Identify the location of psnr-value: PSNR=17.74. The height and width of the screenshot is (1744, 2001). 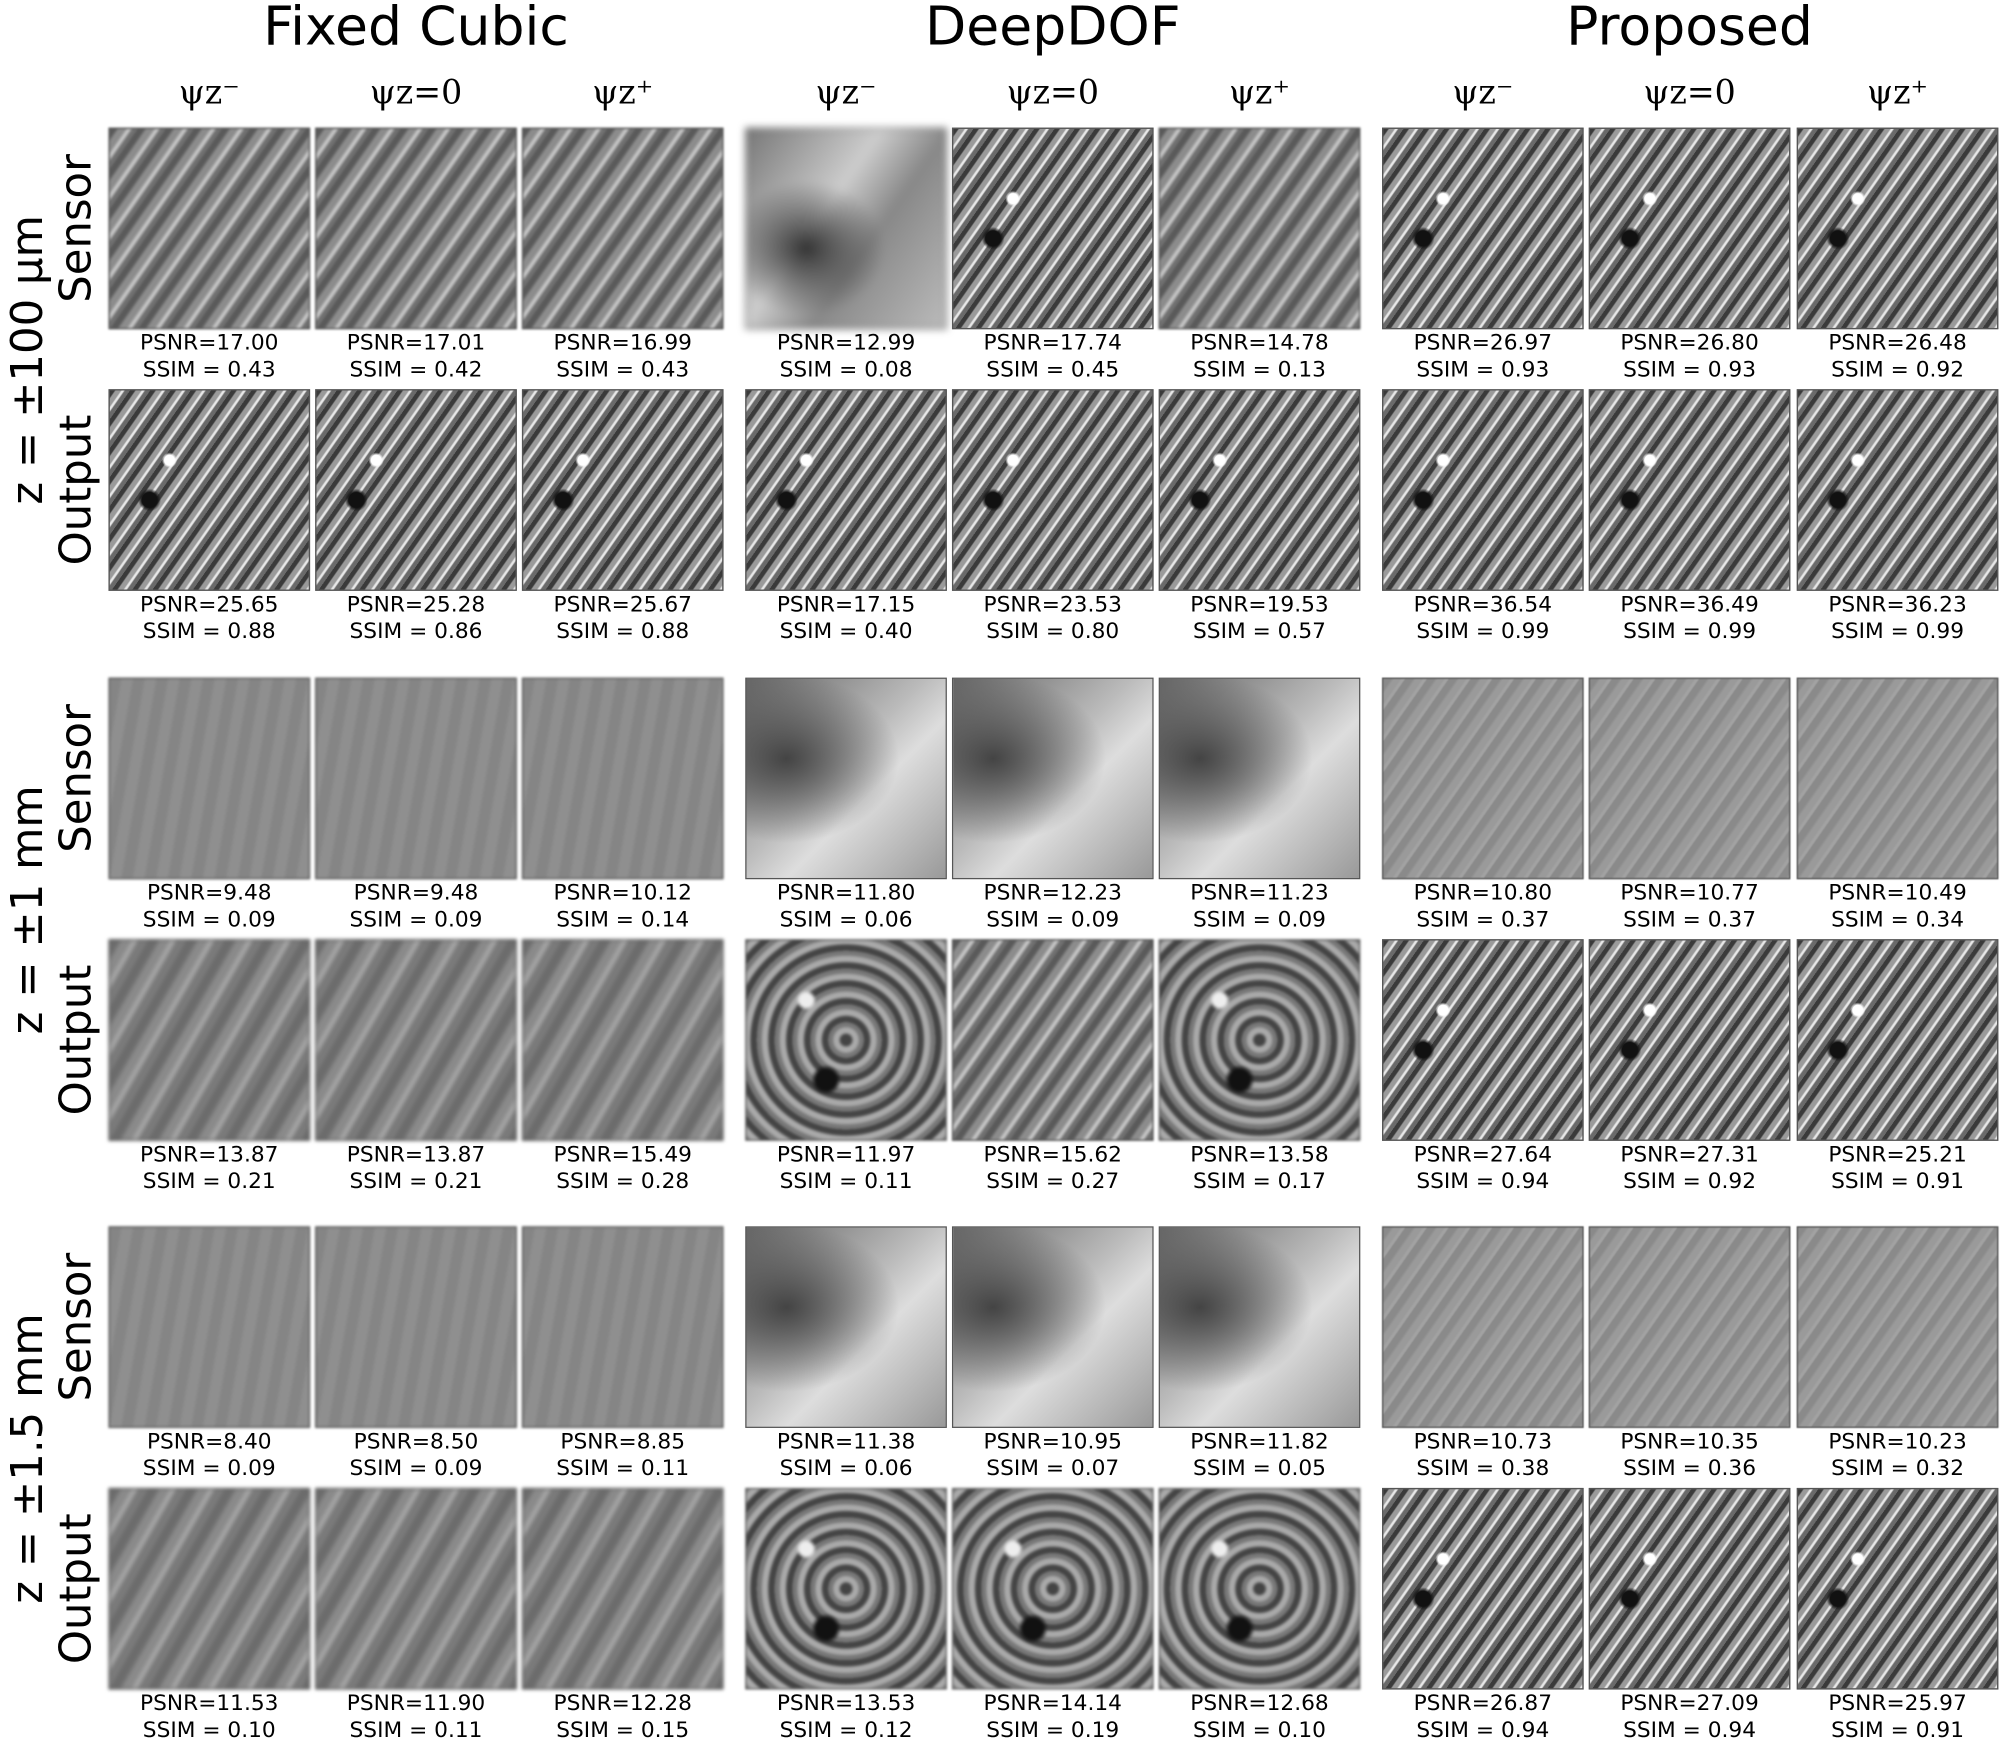
(1052, 343).